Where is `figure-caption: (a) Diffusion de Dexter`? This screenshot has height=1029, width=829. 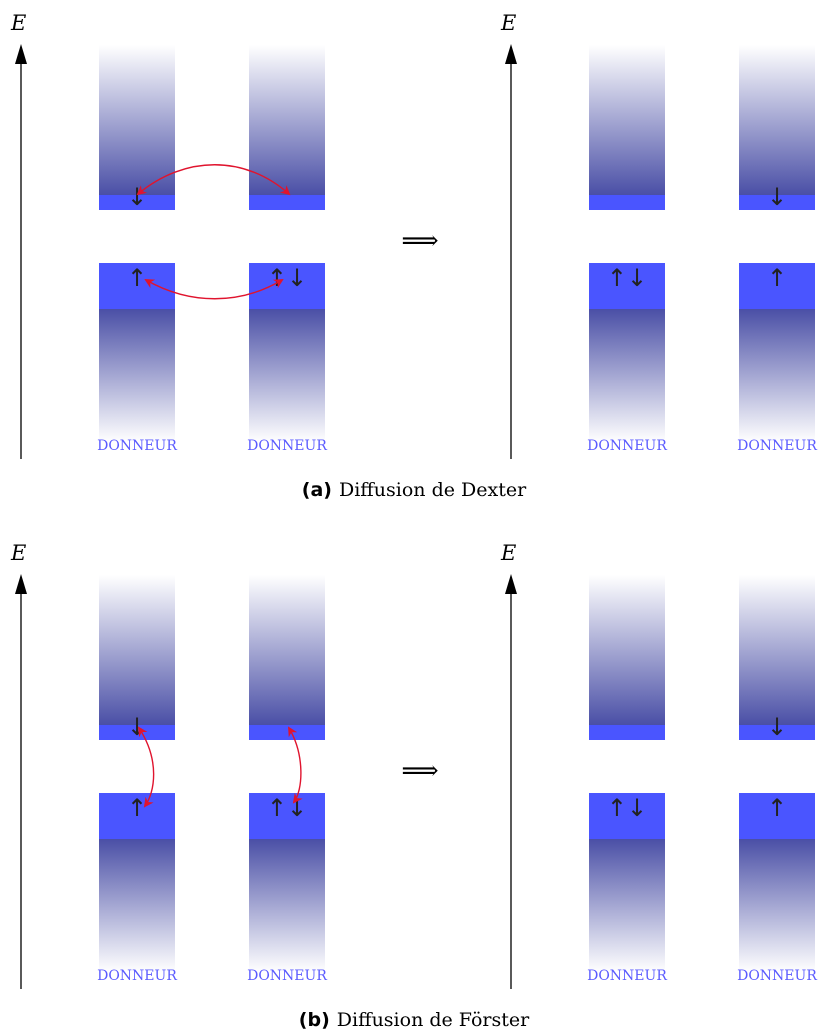 figure-caption: (a) Diffusion de Dexter is located at coordinates (414, 490).